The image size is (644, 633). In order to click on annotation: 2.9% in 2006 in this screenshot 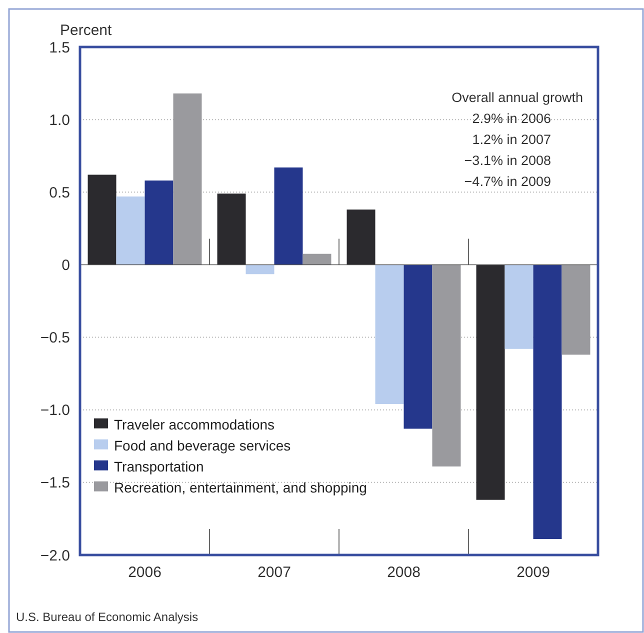, I will do `click(511, 118)`.